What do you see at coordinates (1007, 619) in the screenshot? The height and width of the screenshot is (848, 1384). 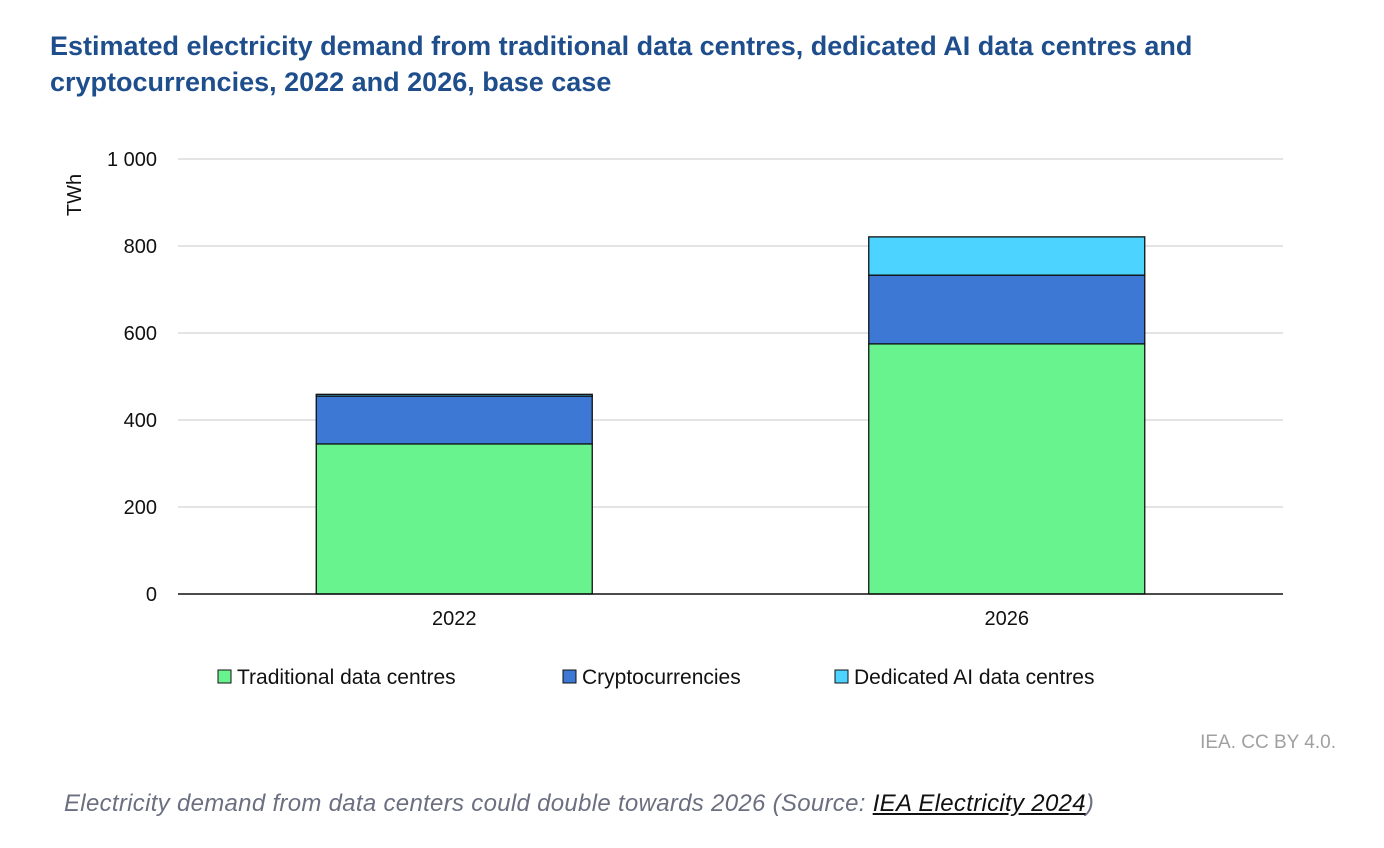 I see `x-tick-label: 2026` at bounding box center [1007, 619].